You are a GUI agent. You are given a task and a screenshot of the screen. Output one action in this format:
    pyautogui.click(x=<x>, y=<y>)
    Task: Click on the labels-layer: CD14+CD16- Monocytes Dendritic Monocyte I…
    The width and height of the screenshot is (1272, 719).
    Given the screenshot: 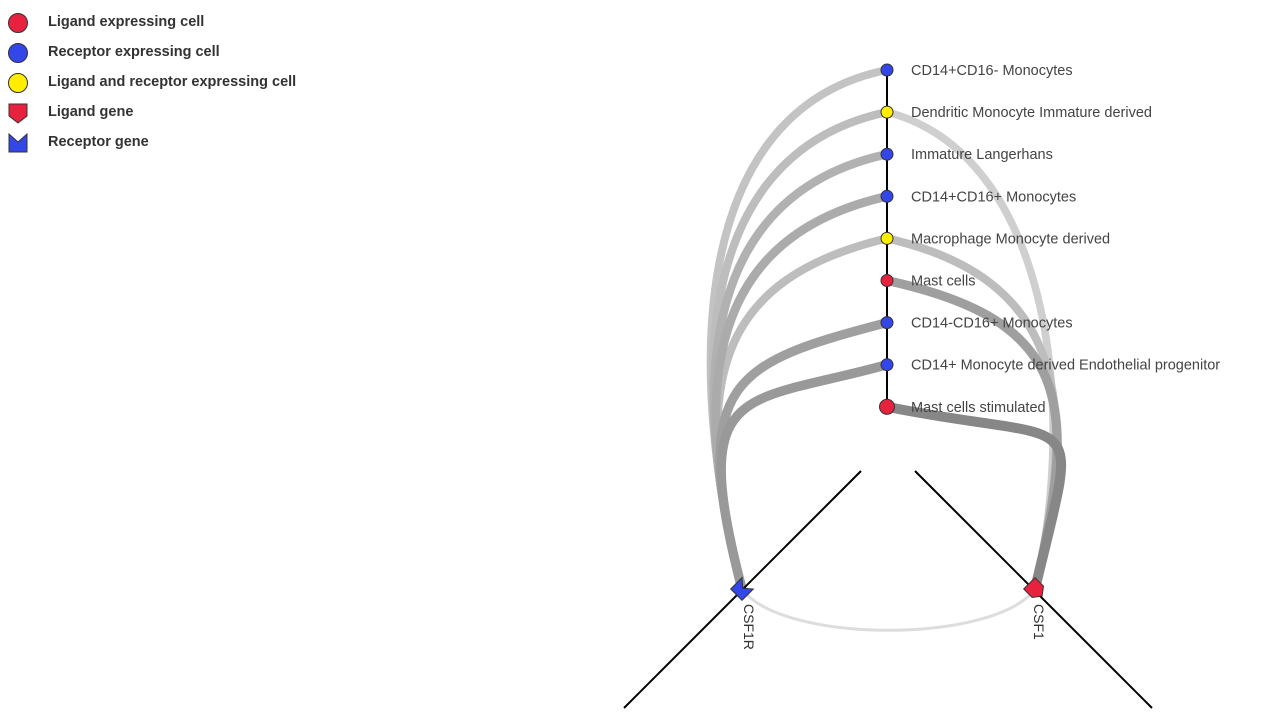 What is the action you would take?
    pyautogui.click(x=1065, y=239)
    